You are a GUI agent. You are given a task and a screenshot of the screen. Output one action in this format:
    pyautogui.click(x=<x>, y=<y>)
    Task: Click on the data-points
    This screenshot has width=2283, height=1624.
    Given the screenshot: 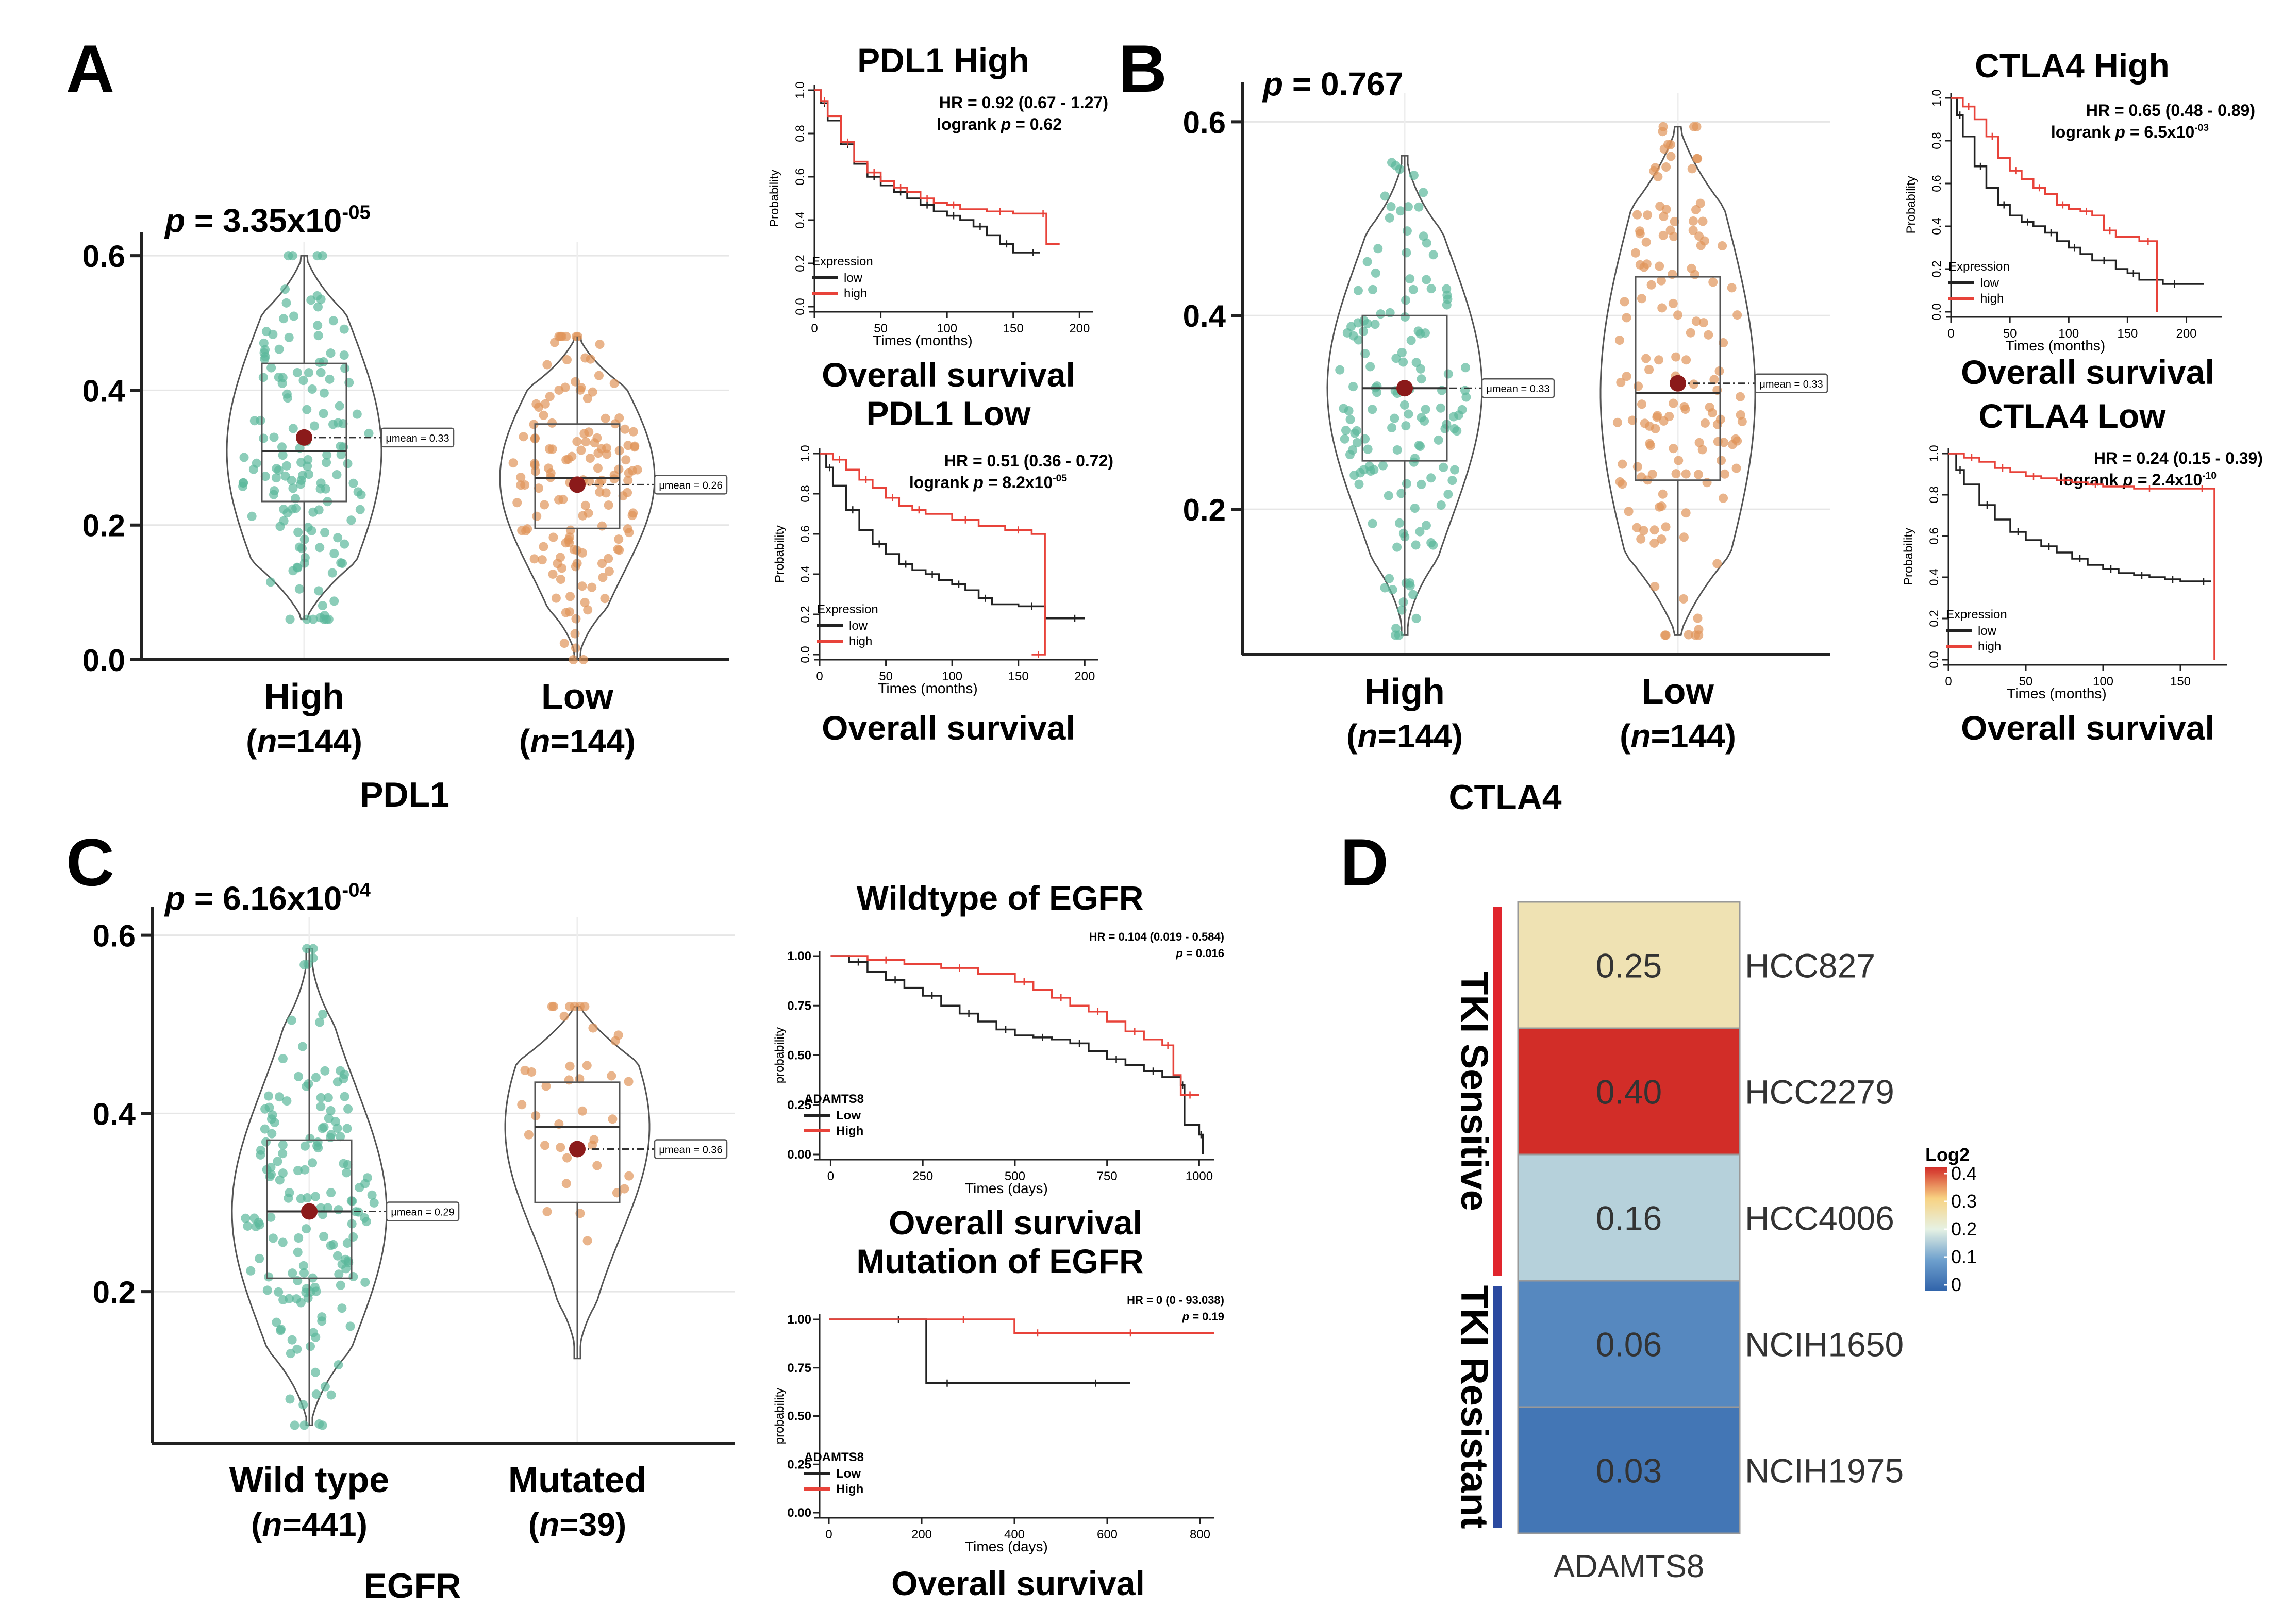 What is the action you would take?
    pyautogui.click(x=1679, y=381)
    